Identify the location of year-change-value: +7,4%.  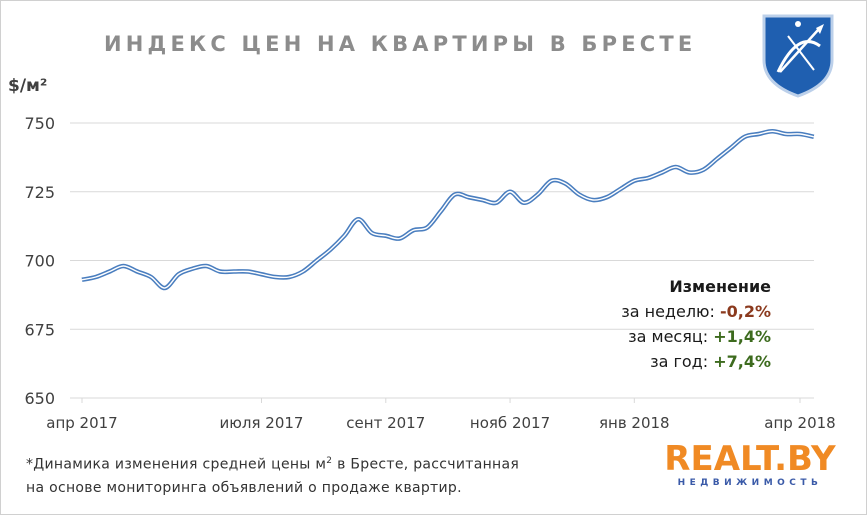
(742, 361).